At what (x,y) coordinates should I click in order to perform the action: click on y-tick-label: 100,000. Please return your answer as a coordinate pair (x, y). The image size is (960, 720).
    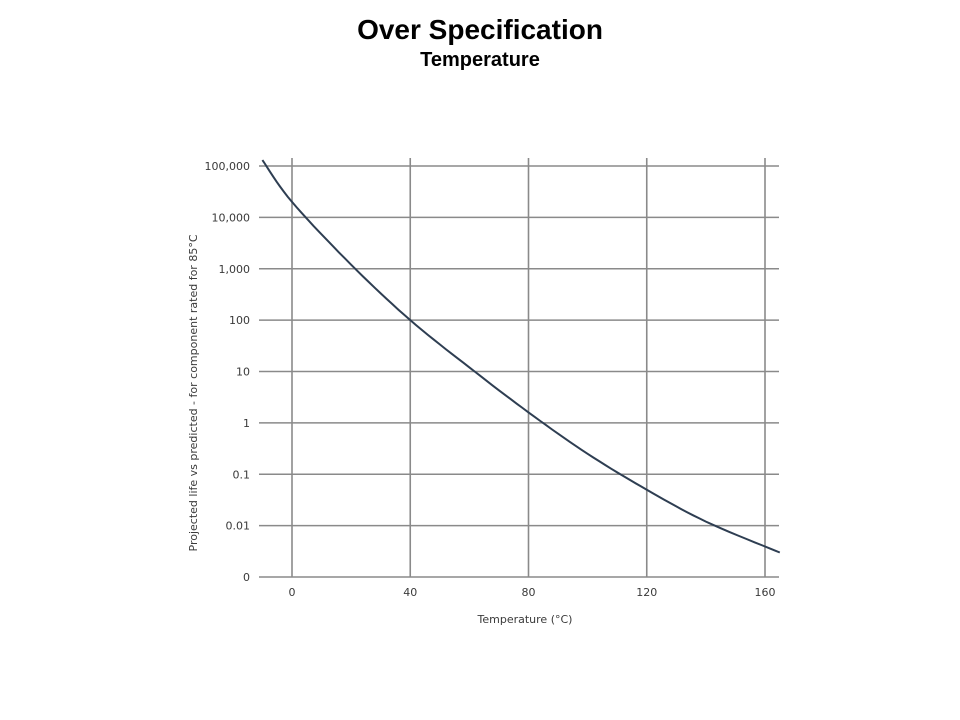
    Looking at the image, I should click on (228, 166).